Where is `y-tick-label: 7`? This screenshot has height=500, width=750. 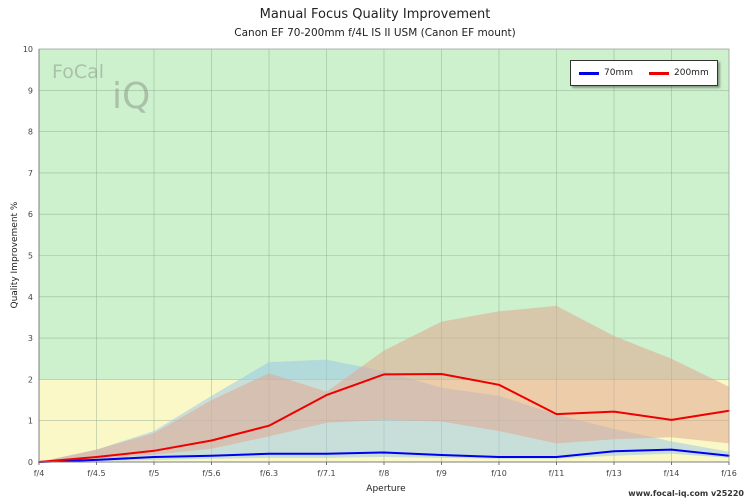
y-tick-label: 7 is located at coordinates (30, 173).